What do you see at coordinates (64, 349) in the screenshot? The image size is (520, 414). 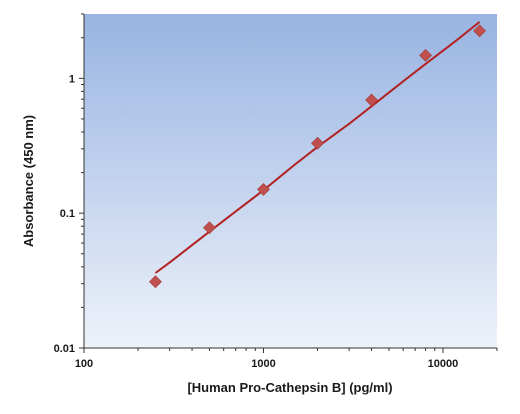 I see `y-tick-label: 0.01` at bounding box center [64, 349].